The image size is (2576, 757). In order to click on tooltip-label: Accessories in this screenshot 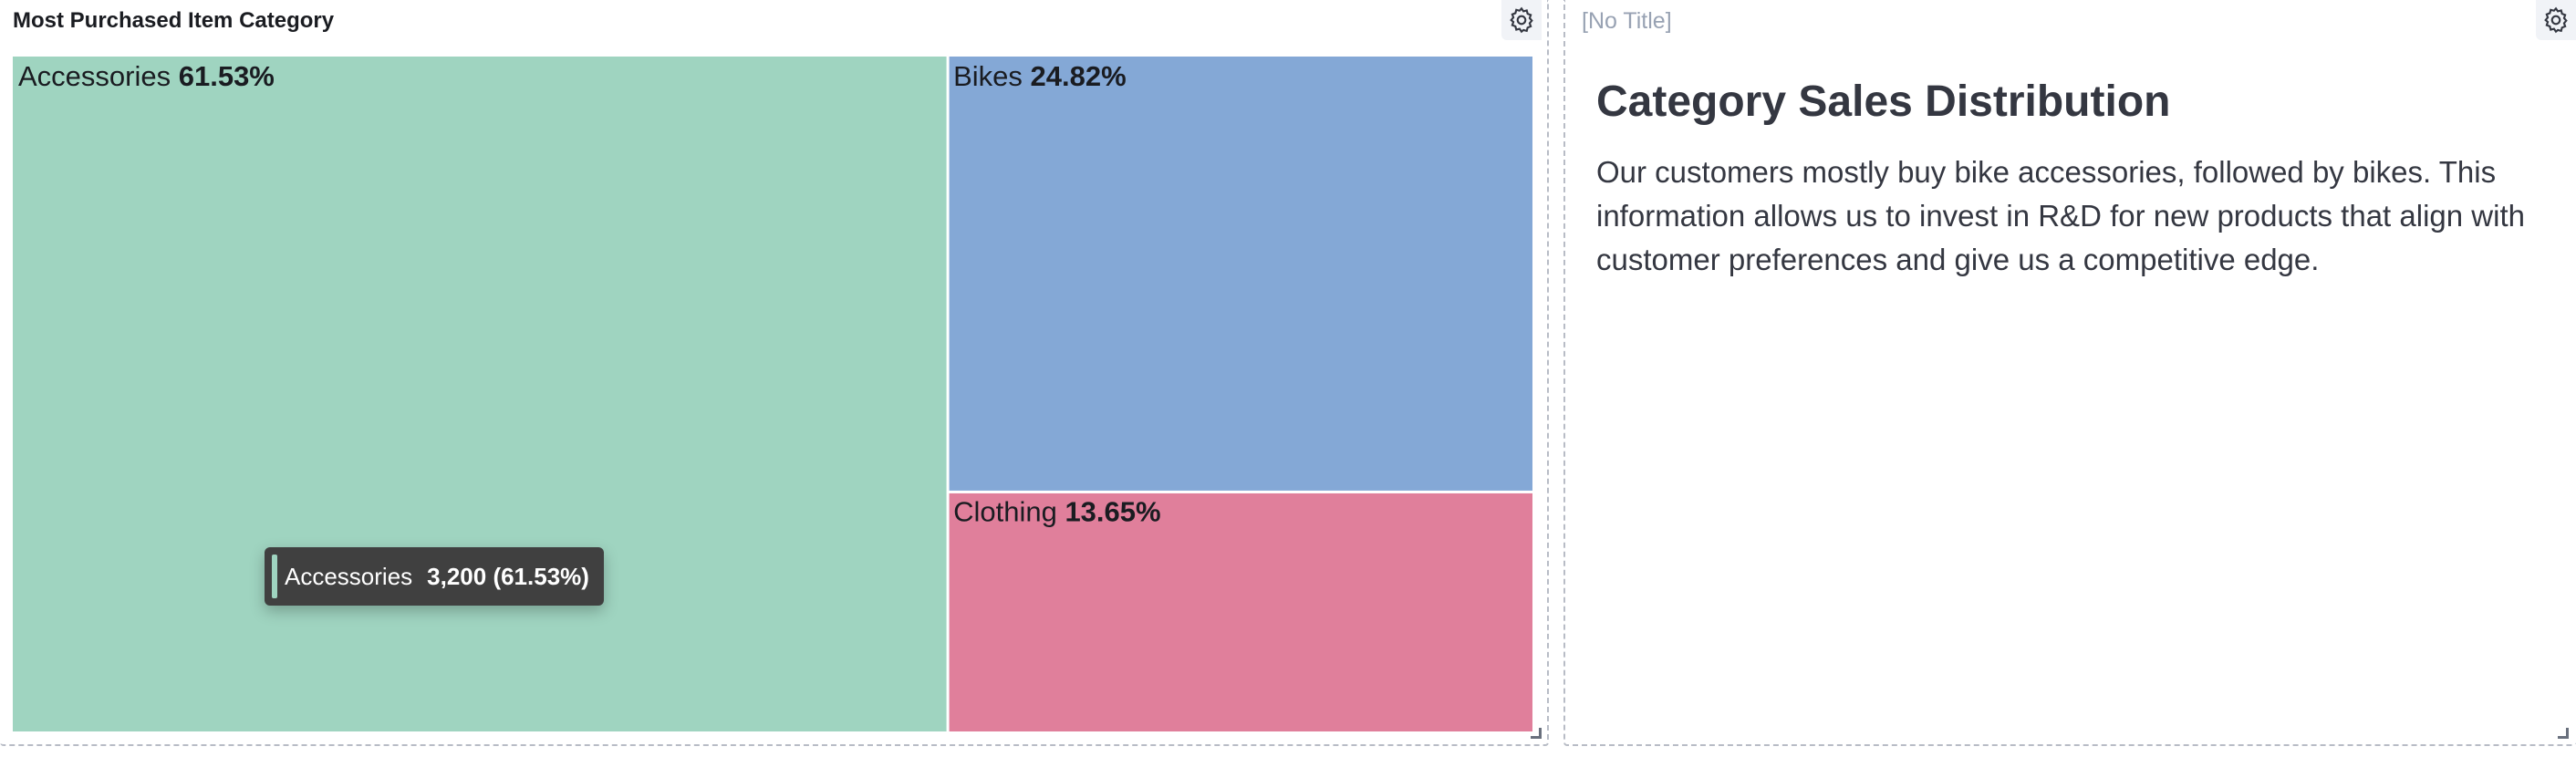, I will do `click(349, 576)`.